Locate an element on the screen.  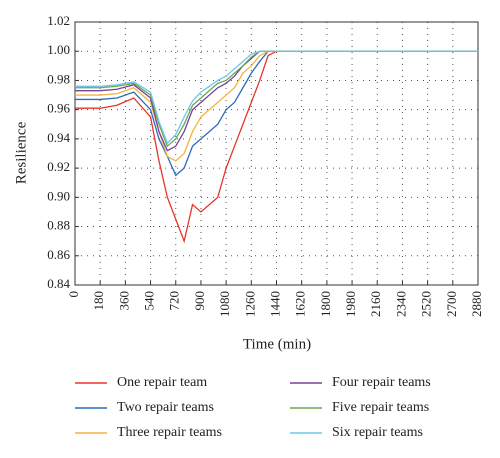
y-tick-label: 0.94 is located at coordinates (58, 137).